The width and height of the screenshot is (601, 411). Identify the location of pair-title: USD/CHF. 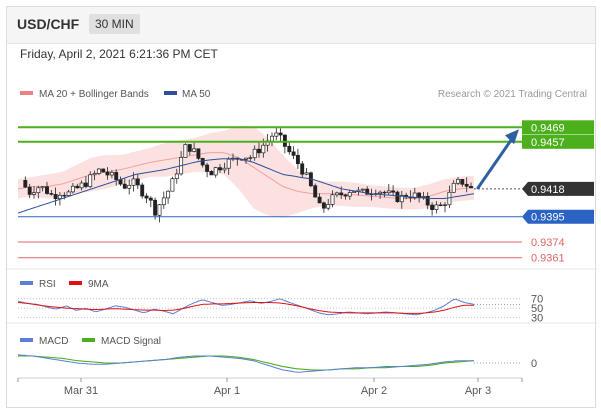
(48, 24).